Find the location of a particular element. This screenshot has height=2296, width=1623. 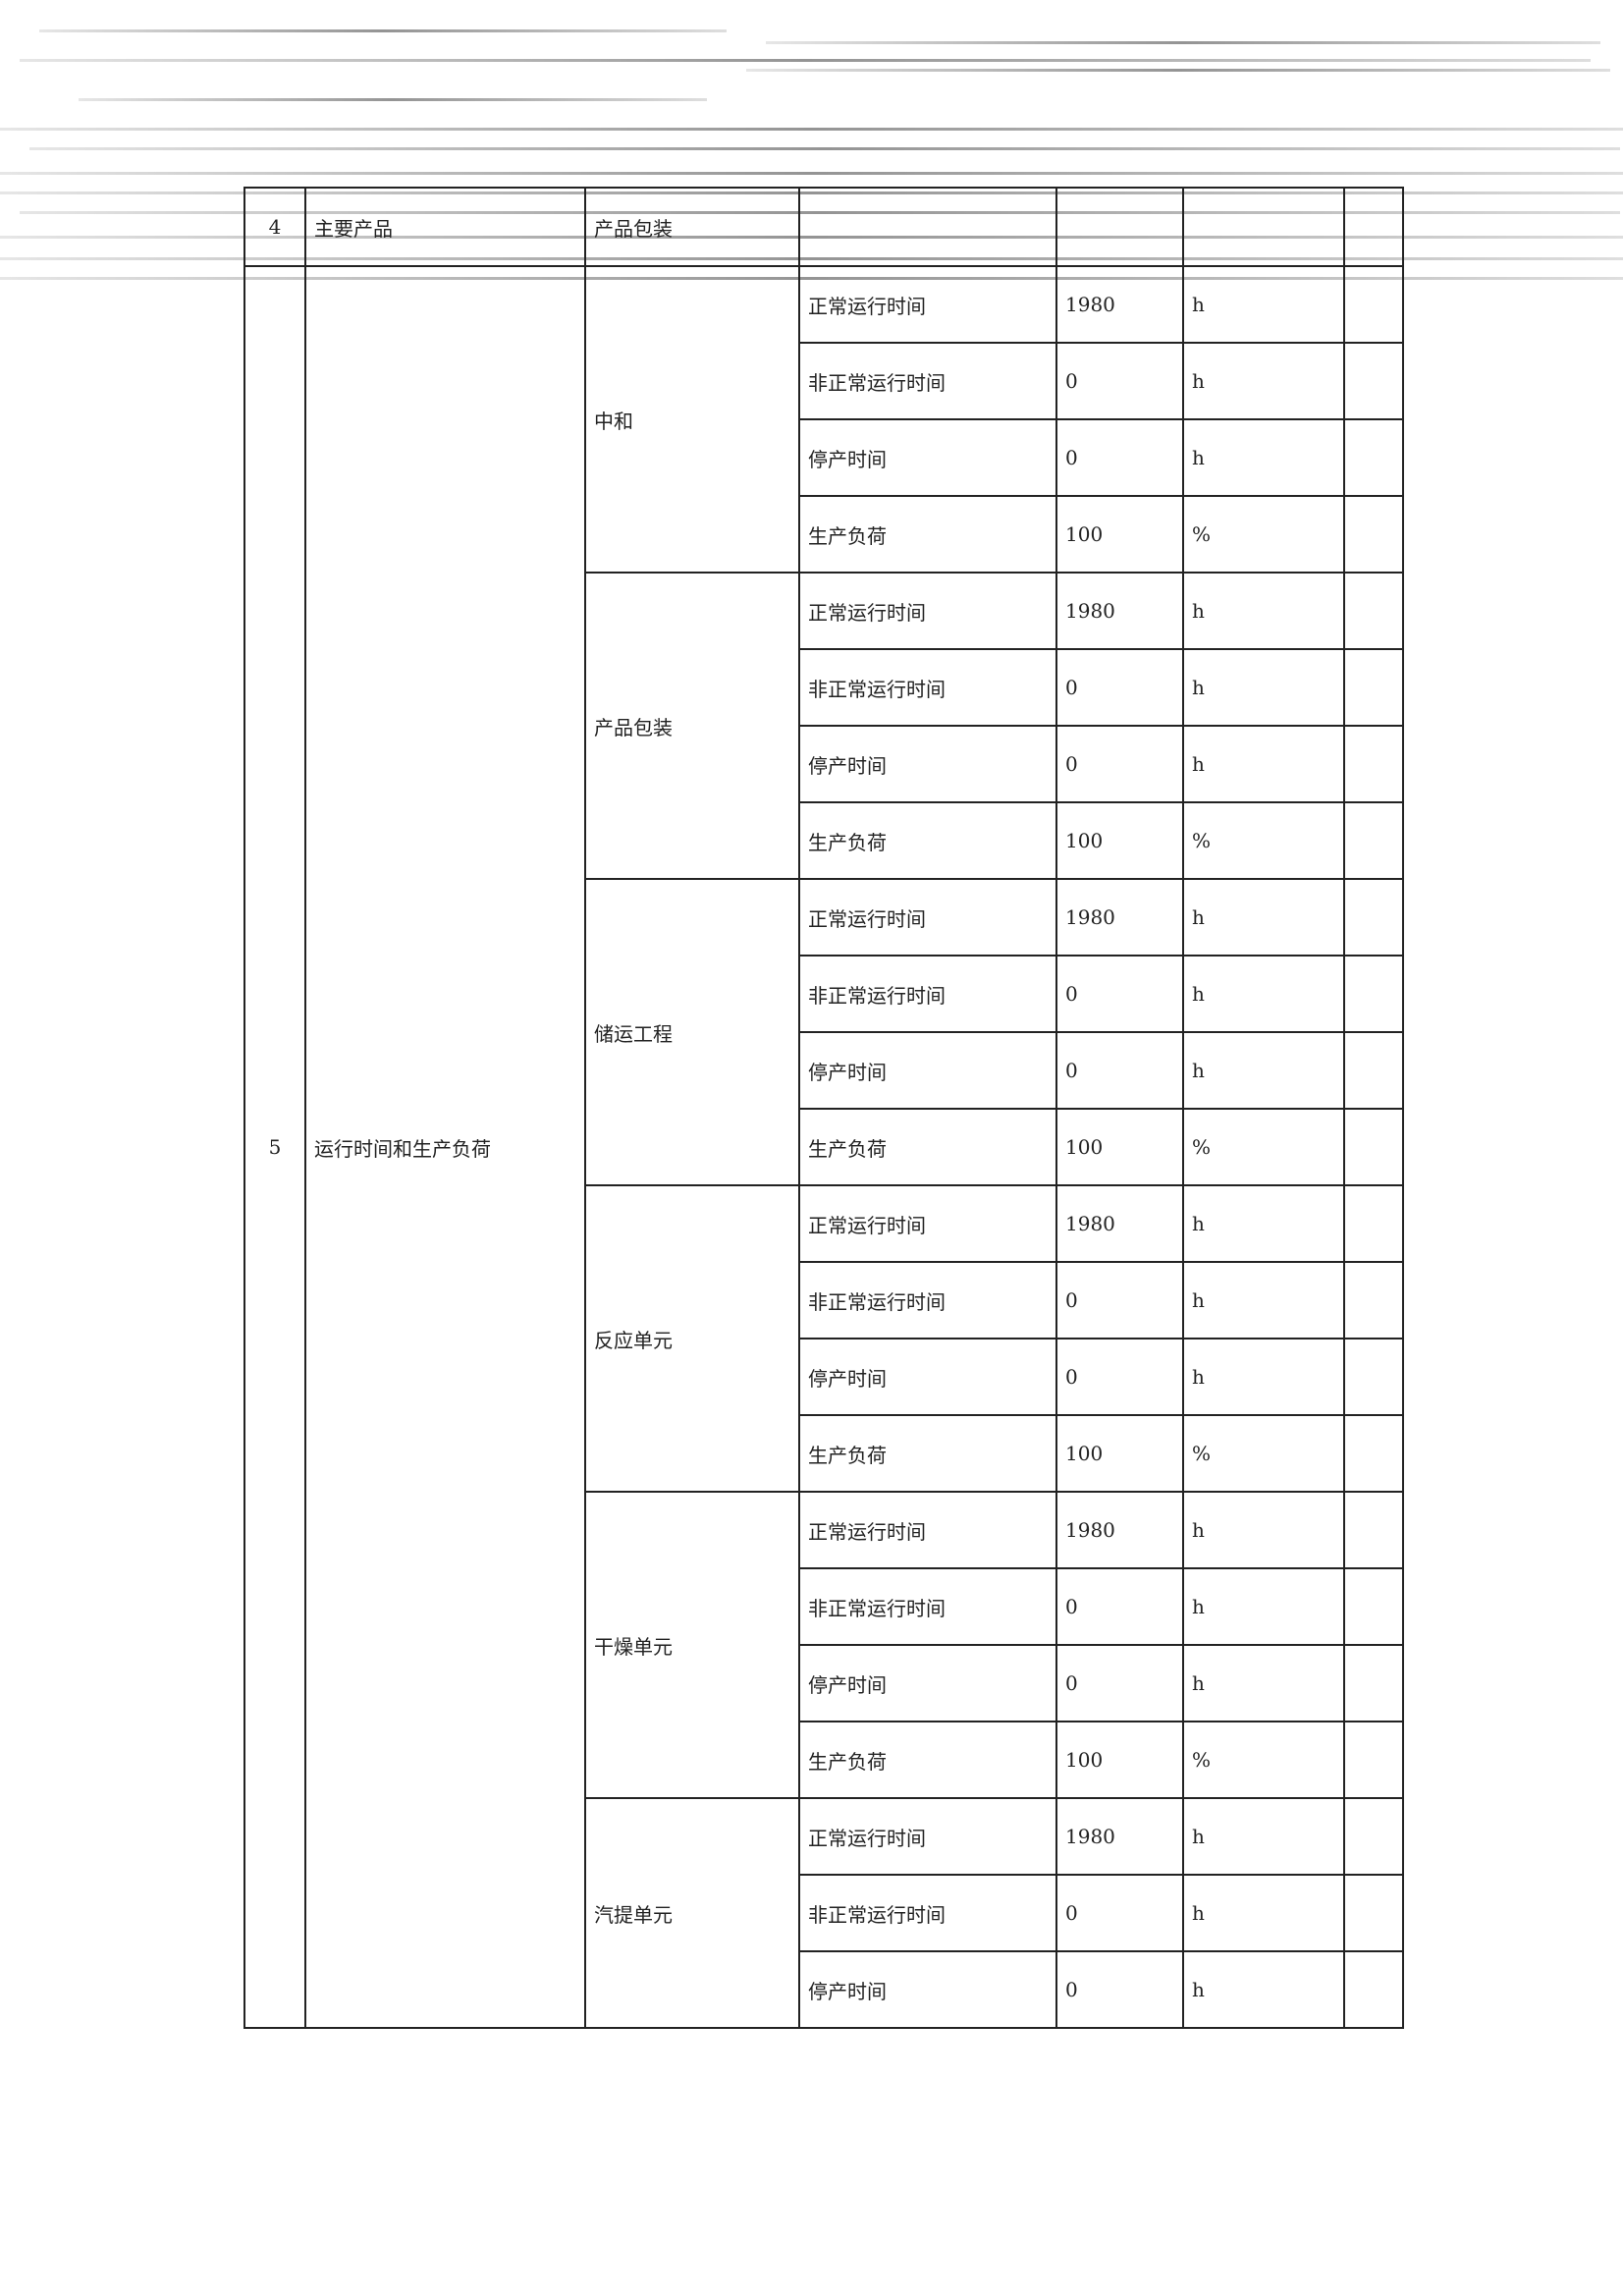

table-row: 产品包装 正常运行时间 1980 h is located at coordinates (824, 726).